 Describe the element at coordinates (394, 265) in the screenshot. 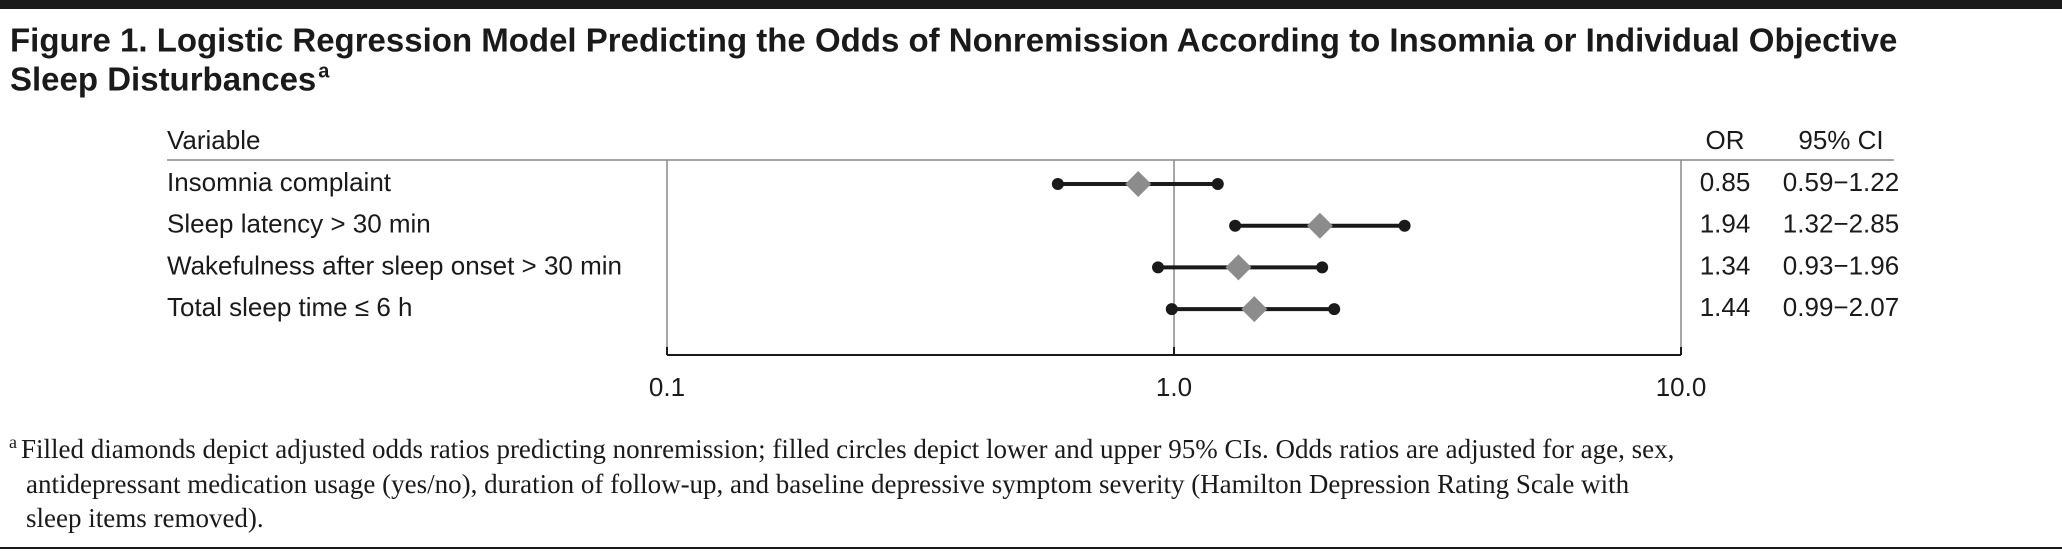

I see `row-label: Wakefulness after sleep onset > 30 min` at that location.